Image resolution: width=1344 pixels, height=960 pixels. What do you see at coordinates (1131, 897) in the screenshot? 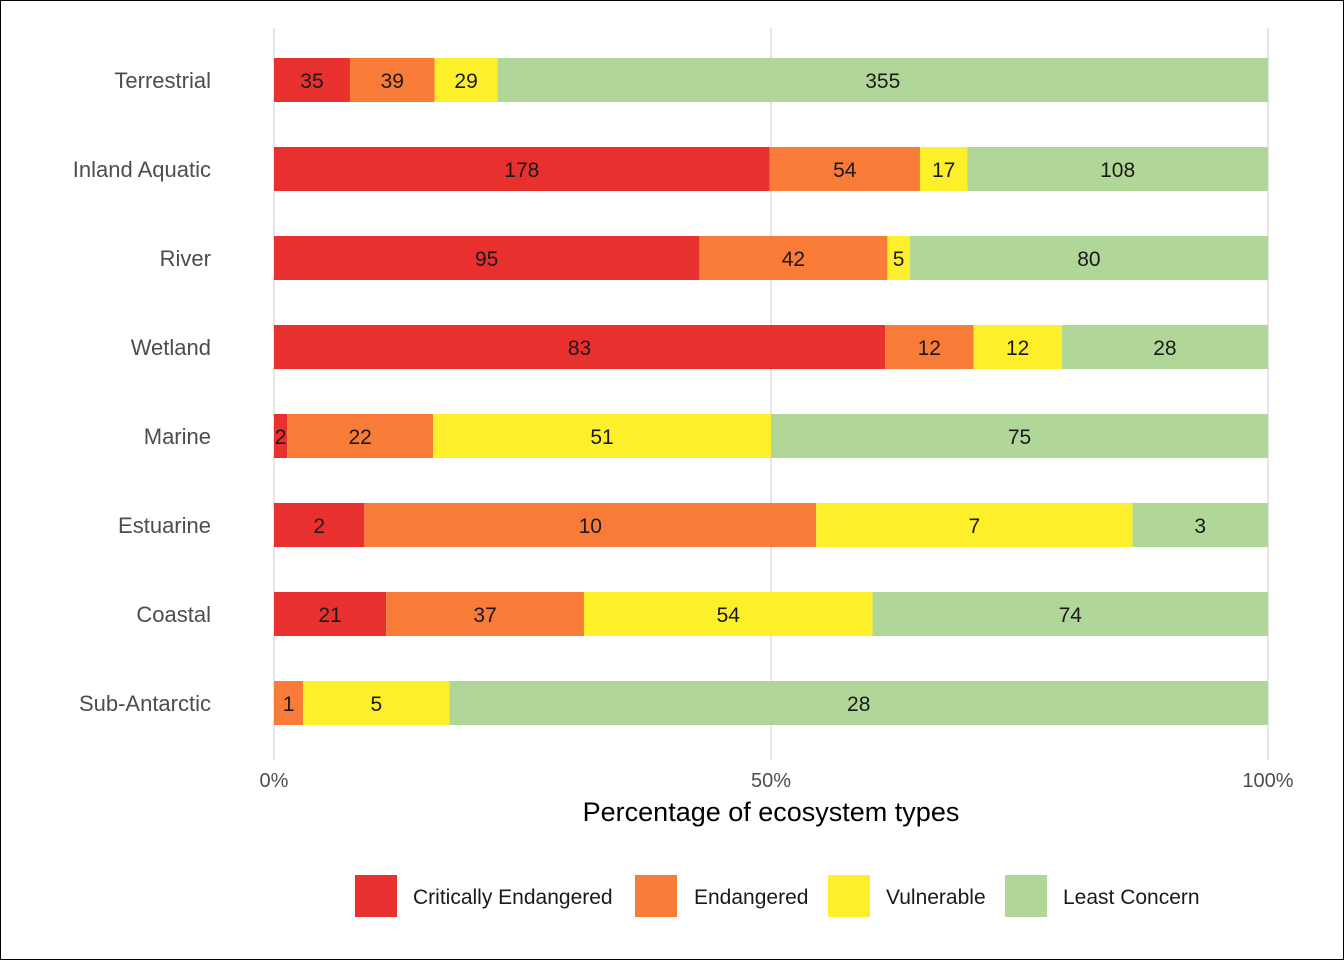
I see `legend-label: Least Concern` at bounding box center [1131, 897].